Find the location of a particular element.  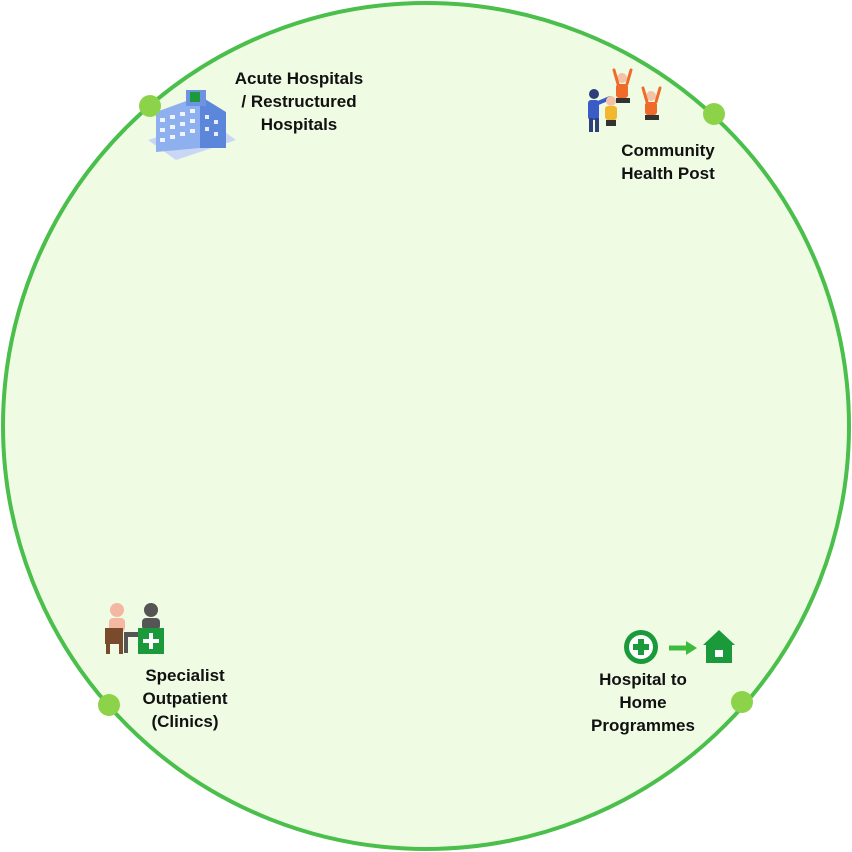

hospital-to-home-label: Hospital to Home Programmes is located at coordinates (643, 702).